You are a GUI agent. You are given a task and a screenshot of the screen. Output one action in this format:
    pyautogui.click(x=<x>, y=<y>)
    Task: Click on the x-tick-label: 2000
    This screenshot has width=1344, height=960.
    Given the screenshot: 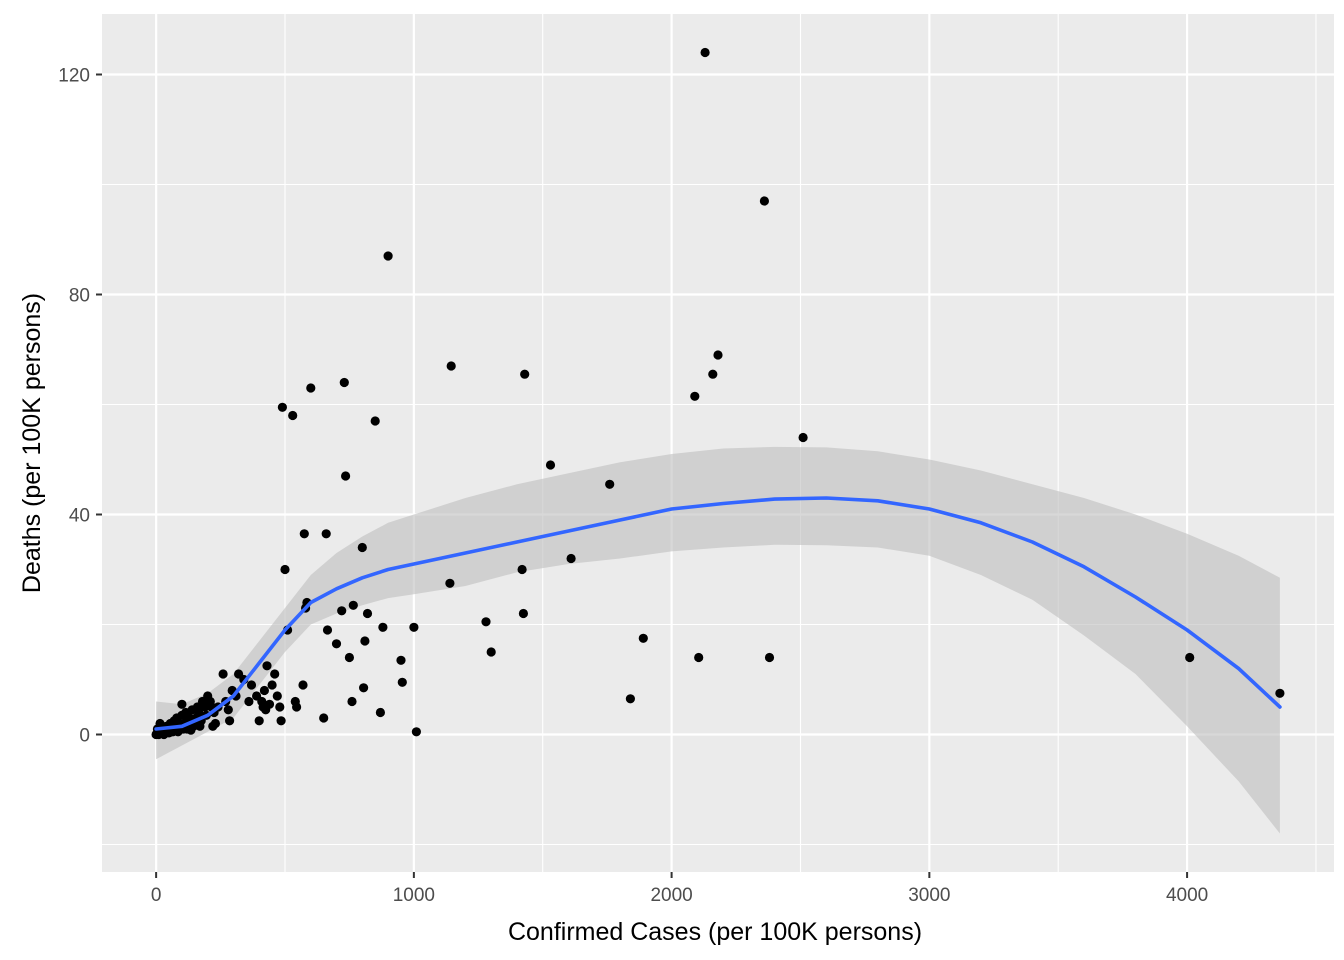 What is the action you would take?
    pyautogui.click(x=671, y=895)
    